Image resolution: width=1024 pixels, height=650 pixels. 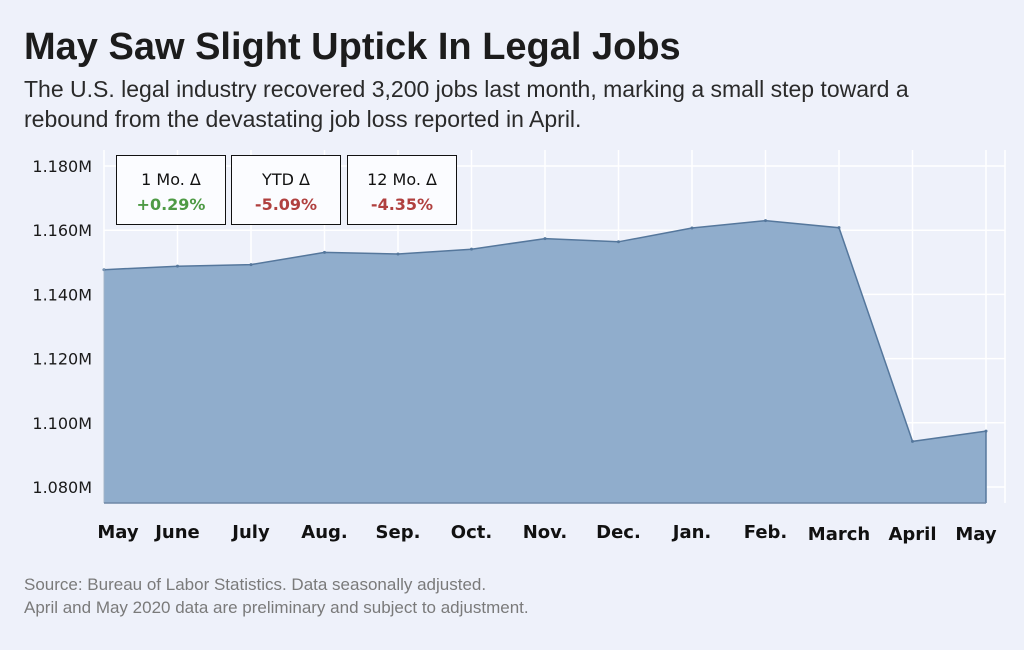 I want to click on kpi-label: 12 Mo. Δ, so click(x=402, y=179).